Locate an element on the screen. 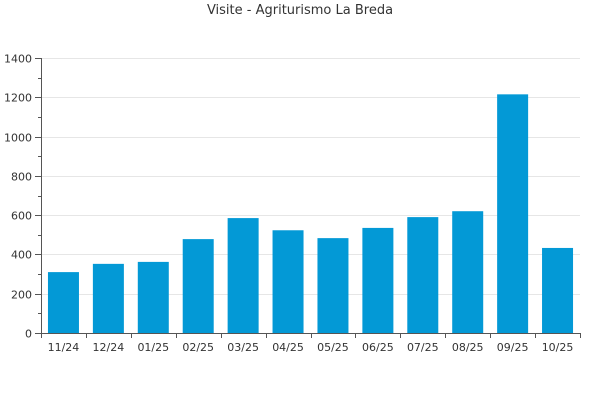  x-tick-label: 06/25 is located at coordinates (378, 347).